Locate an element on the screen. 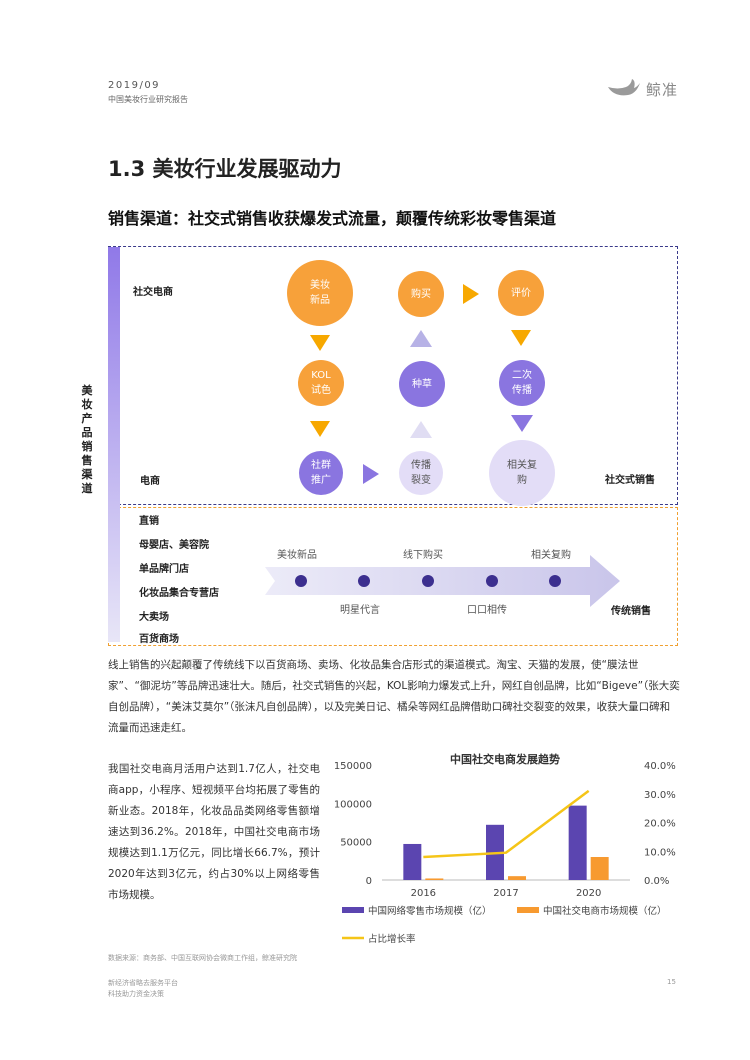 The width and height of the screenshot is (750, 1060). brand-name: 鲸准 is located at coordinates (662, 90).